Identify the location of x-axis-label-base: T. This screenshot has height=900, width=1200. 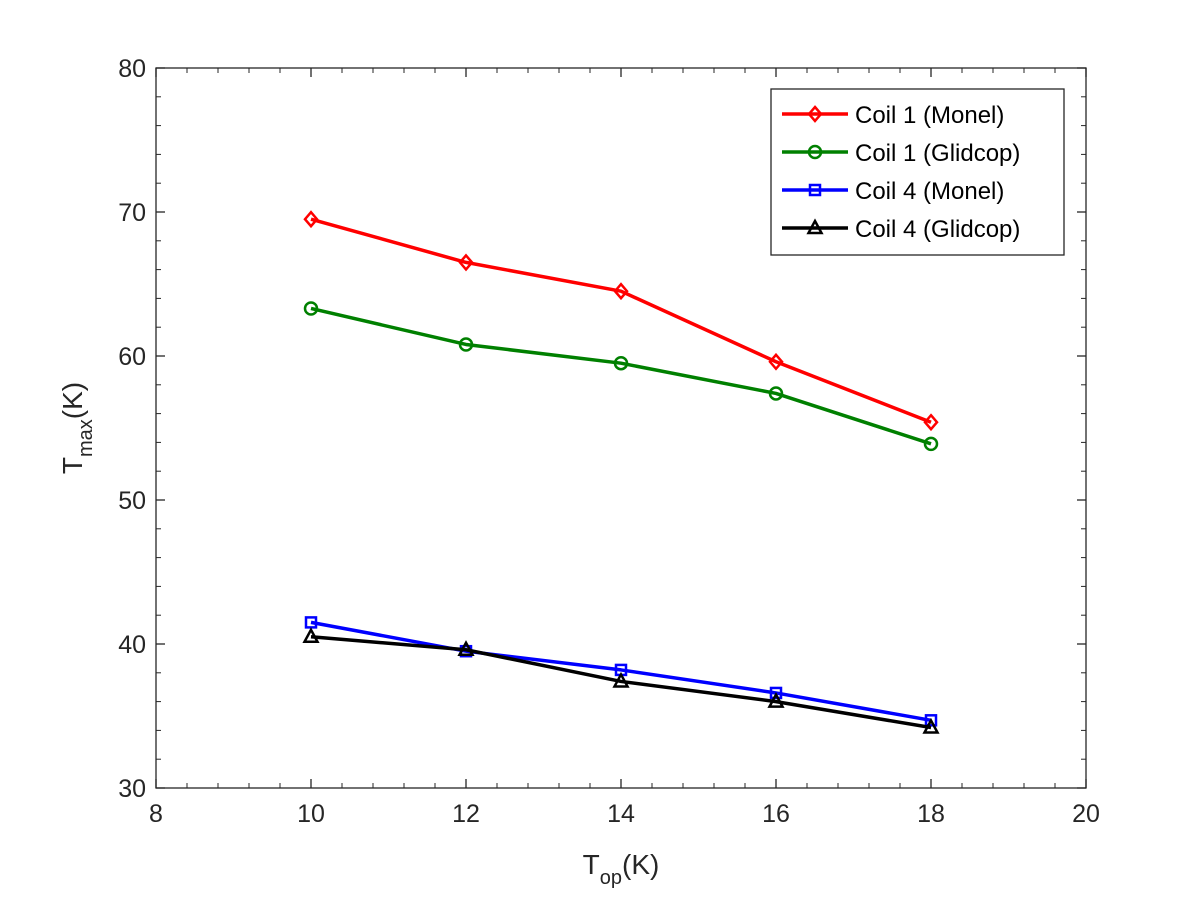
(591, 864).